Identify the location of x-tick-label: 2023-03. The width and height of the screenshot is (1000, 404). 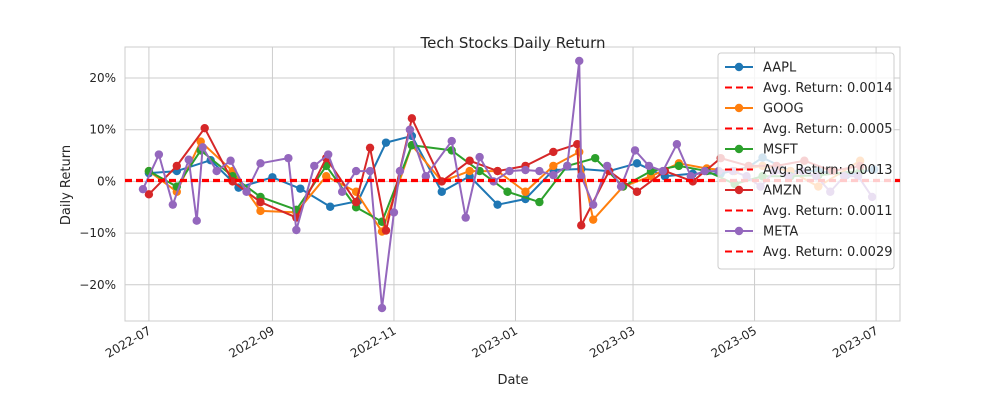
(612, 341).